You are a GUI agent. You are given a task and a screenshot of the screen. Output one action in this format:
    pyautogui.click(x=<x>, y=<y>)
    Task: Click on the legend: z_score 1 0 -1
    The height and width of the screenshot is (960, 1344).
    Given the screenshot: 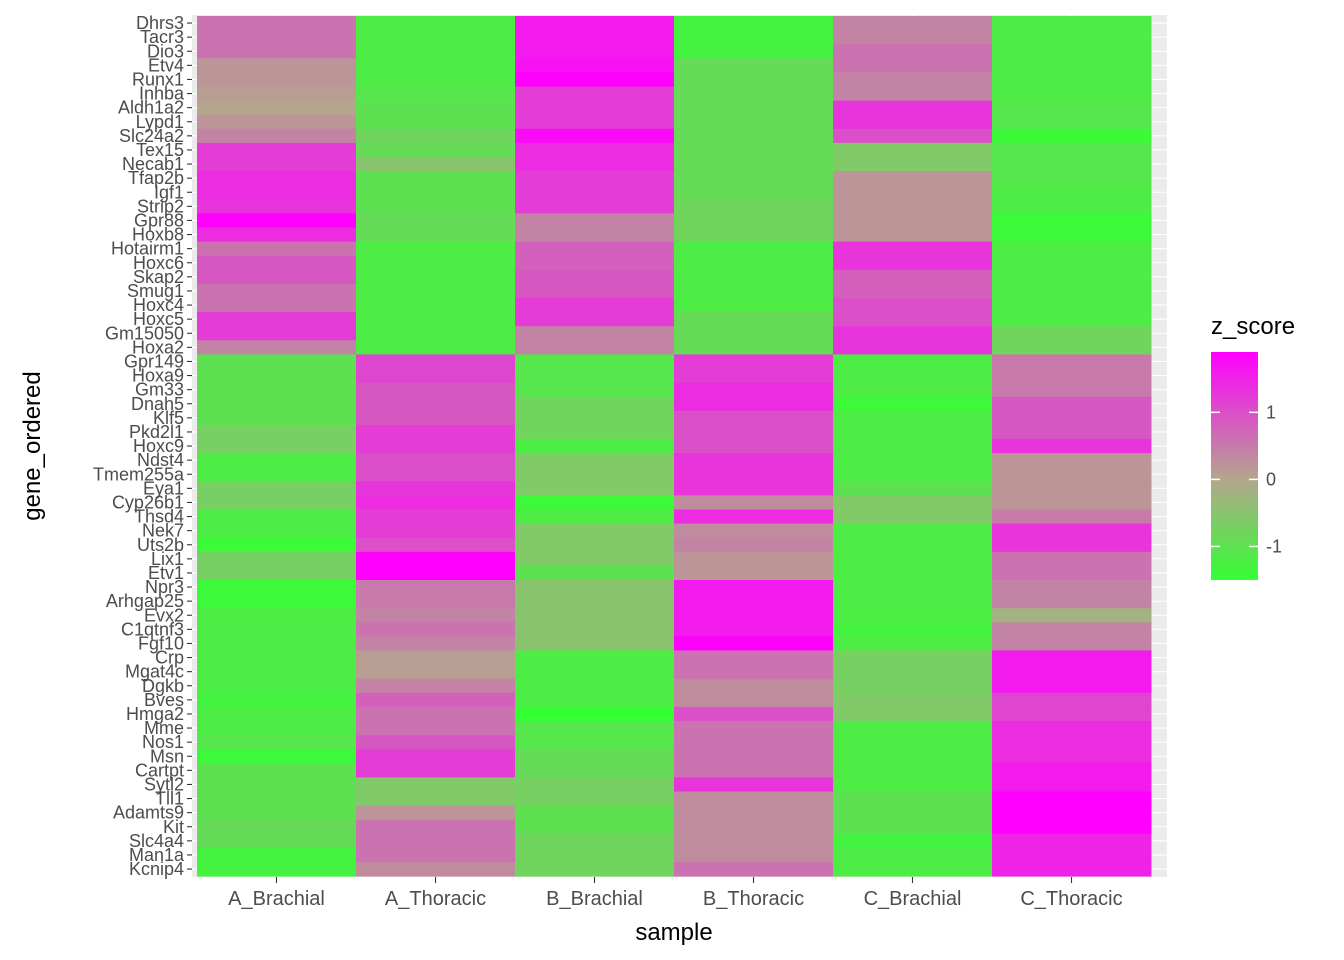 What is the action you would take?
    pyautogui.click(x=1253, y=446)
    